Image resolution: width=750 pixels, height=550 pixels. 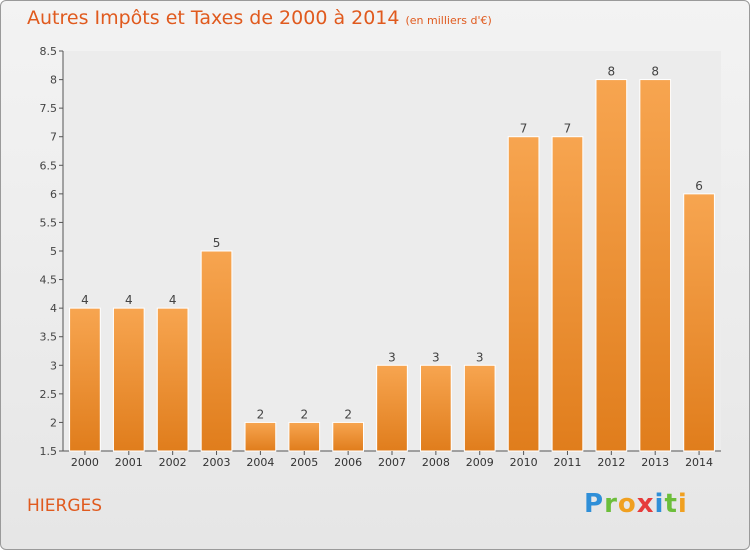 What do you see at coordinates (594, 504) in the screenshot?
I see `logo-letter: P` at bounding box center [594, 504].